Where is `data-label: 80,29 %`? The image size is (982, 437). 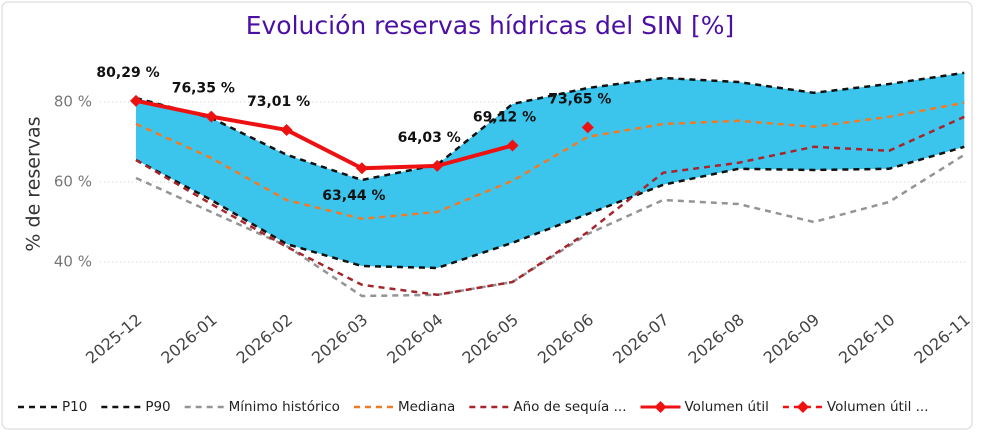 data-label: 80,29 % is located at coordinates (127, 73).